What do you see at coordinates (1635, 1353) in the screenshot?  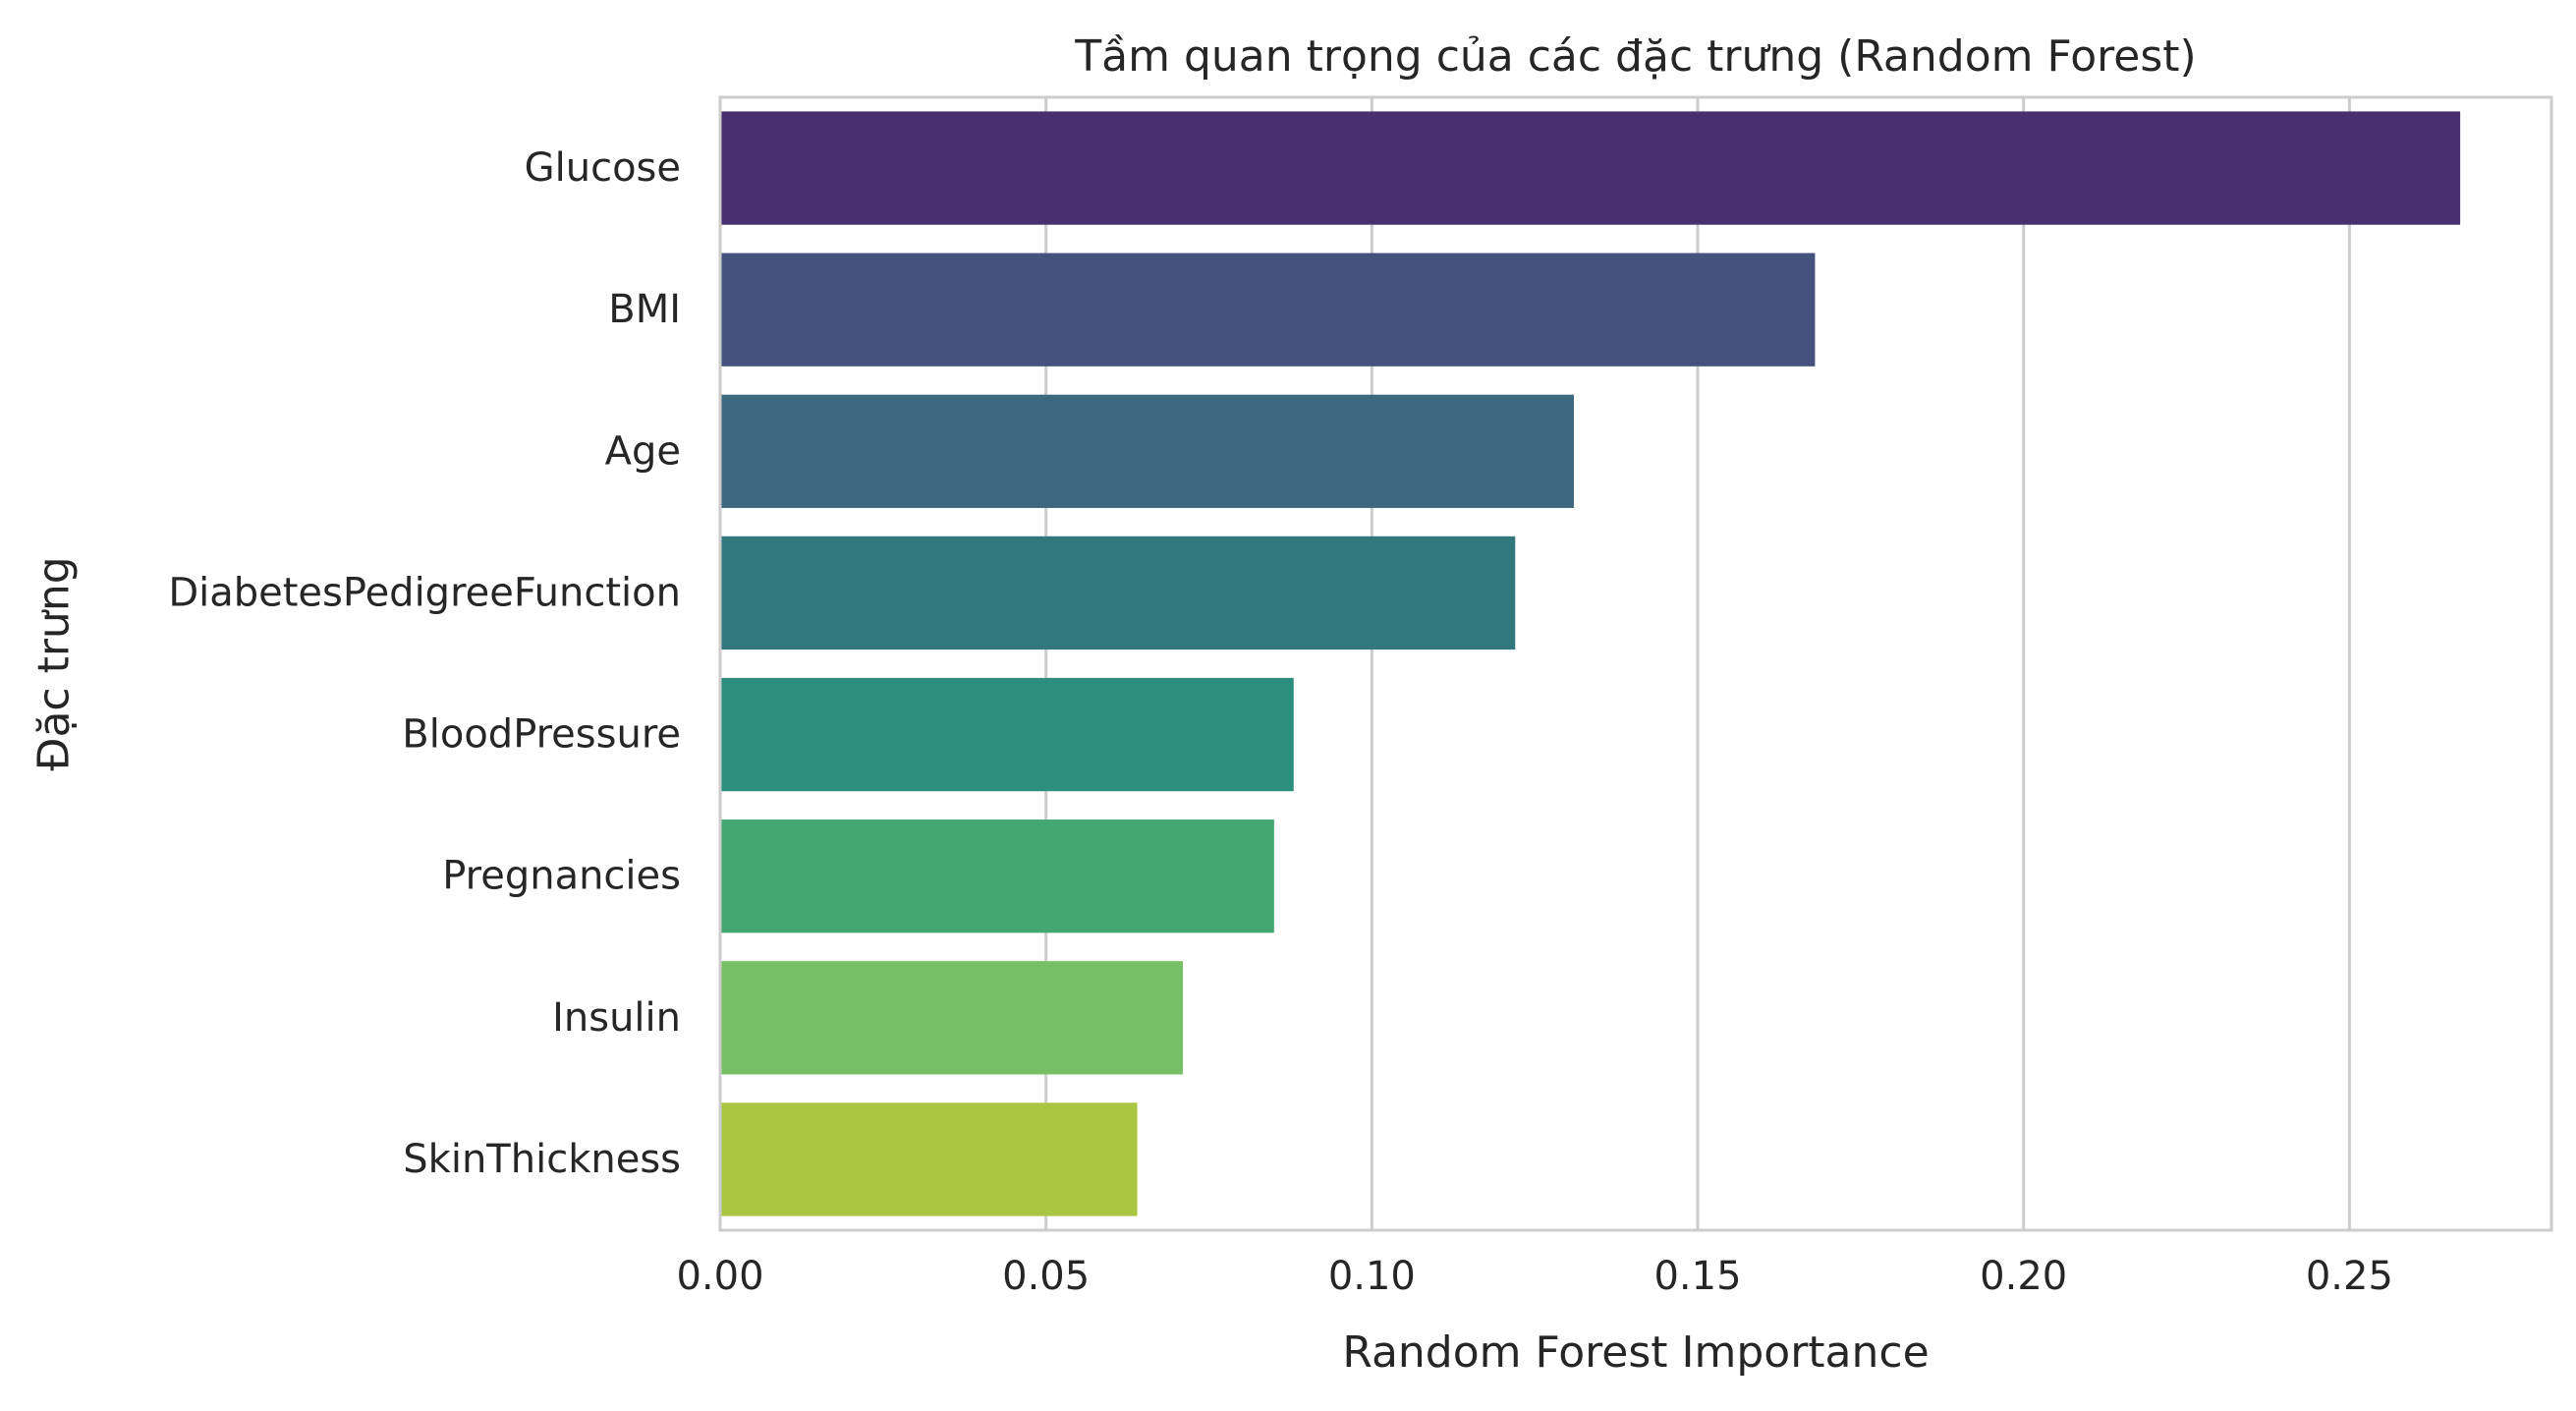 I see `x-axis-label: Random Forest Importance` at bounding box center [1635, 1353].